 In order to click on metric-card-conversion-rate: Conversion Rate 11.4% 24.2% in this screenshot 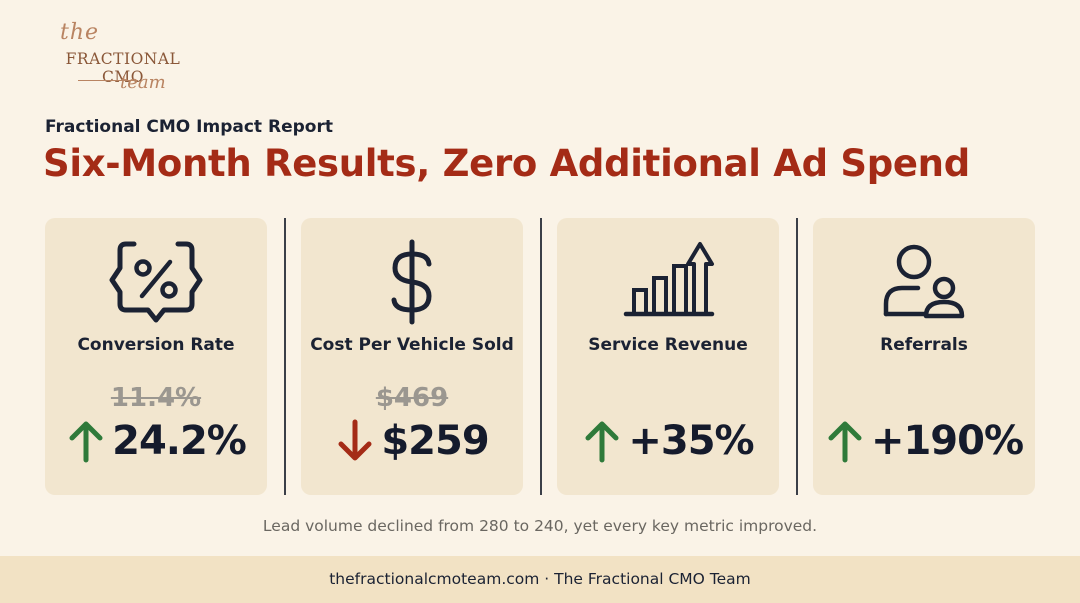, I will do `click(156, 356)`.